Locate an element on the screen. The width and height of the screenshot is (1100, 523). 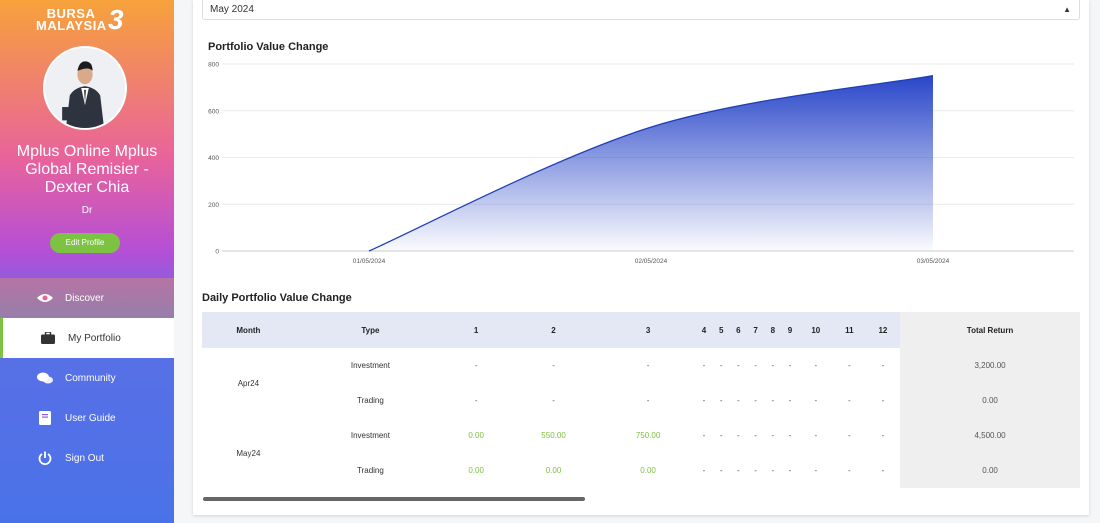
table-row: Trading 0.00 0.00 0.00 - - - - - - - - - 0.00 is located at coordinates (641, 470).